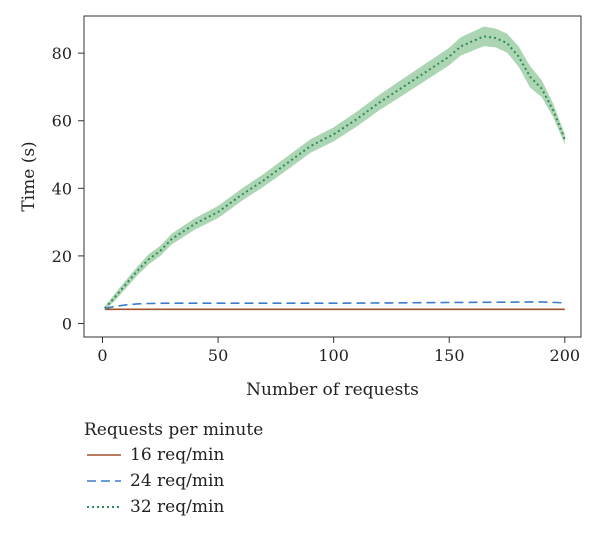  What do you see at coordinates (333, 355) in the screenshot?
I see `x-tick-label: 100` at bounding box center [333, 355].